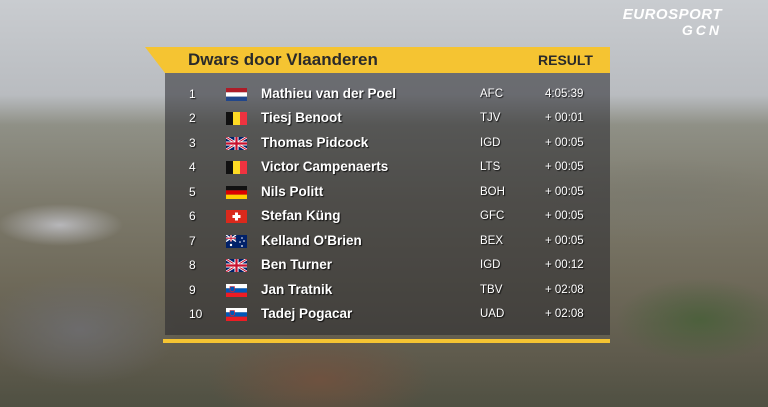 The image size is (768, 407). Describe the element at coordinates (297, 289) in the screenshot. I see `rider-name: Jan Tratnik` at that location.